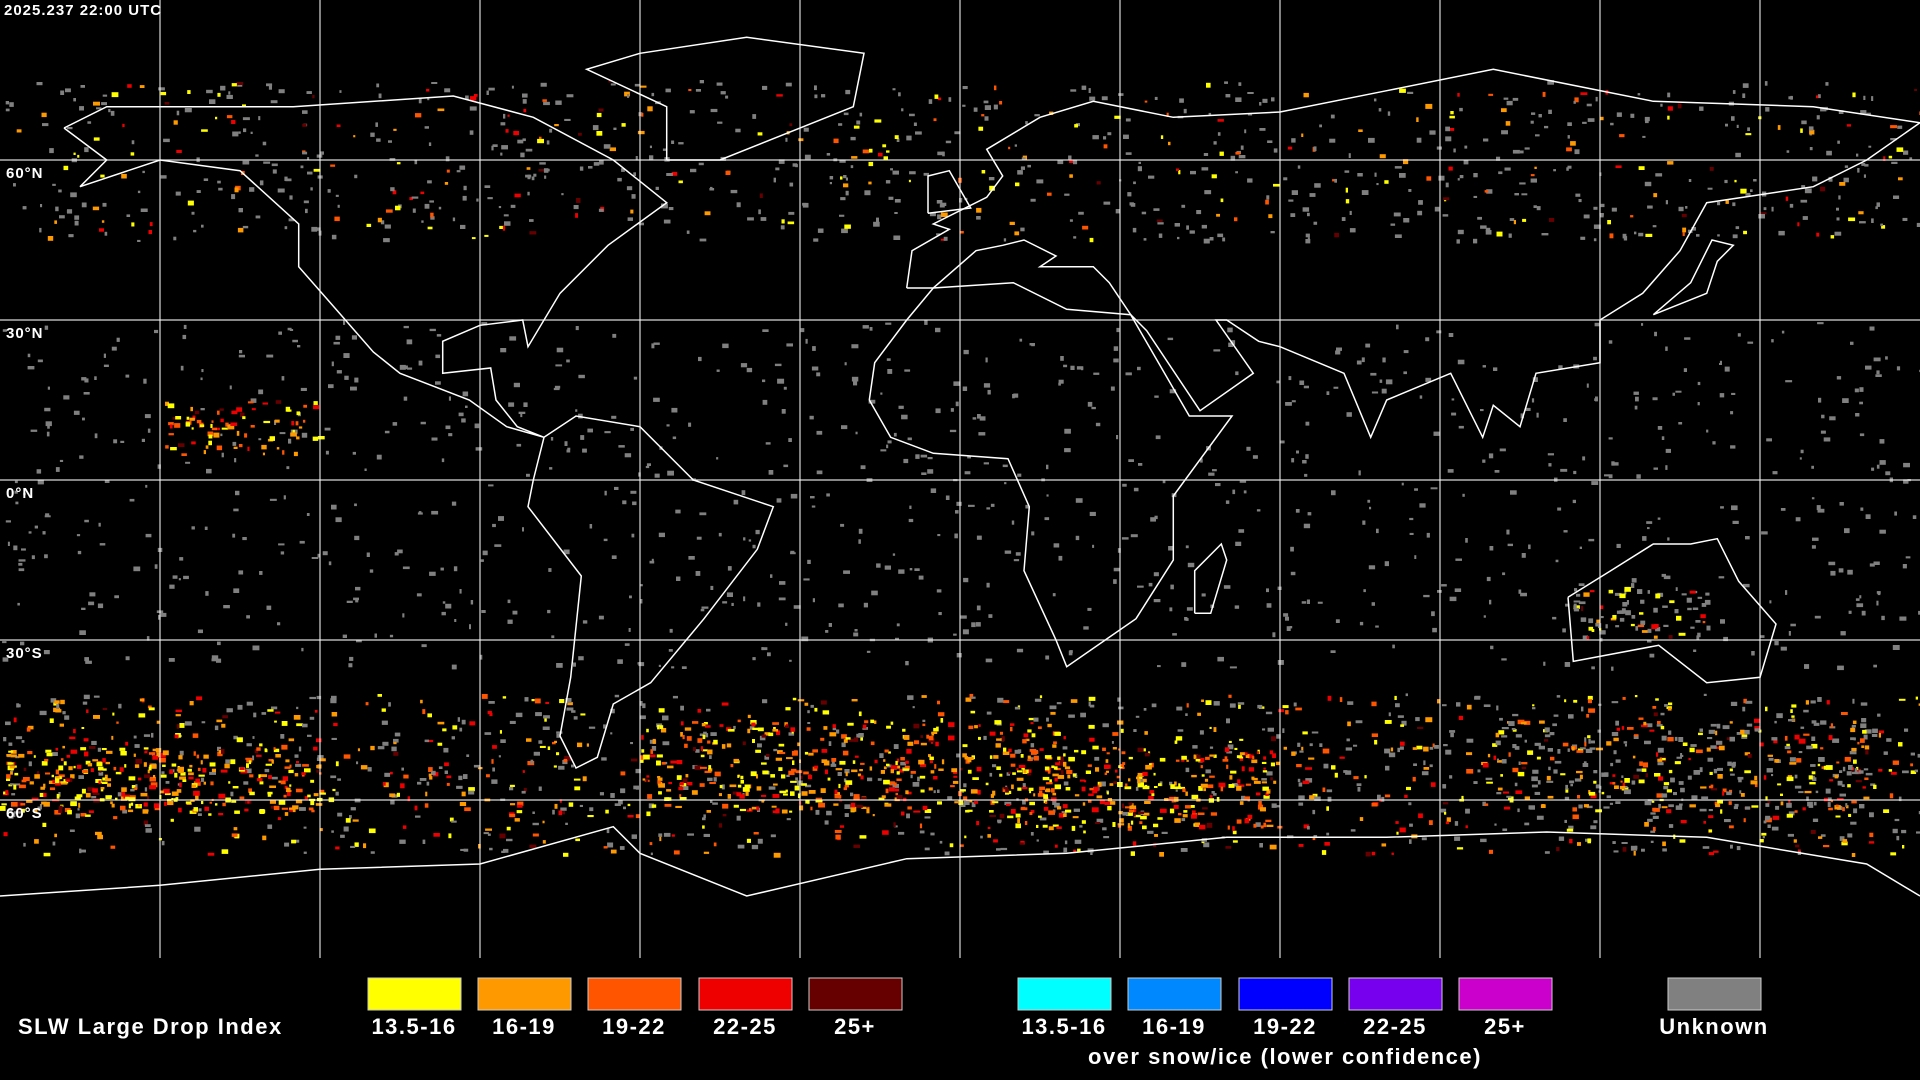 Image resolution: width=1920 pixels, height=1080 pixels. I want to click on legend-title: SLW Large Drop Index, so click(150, 1026).